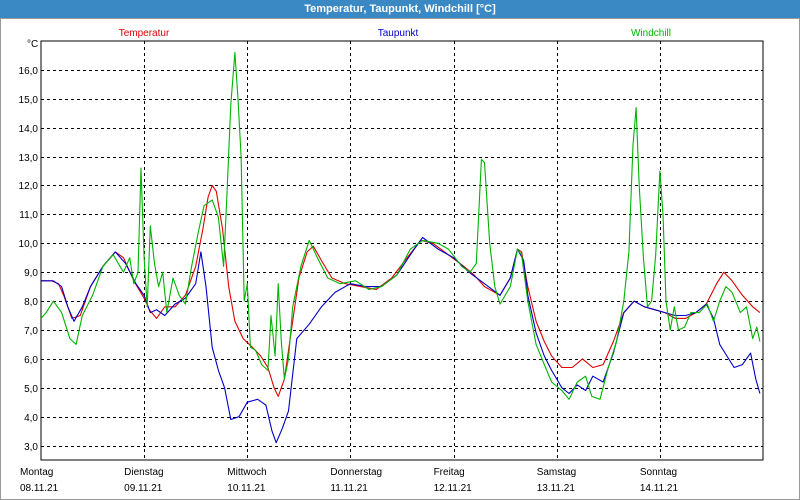 This screenshot has height=500, width=800. Describe the element at coordinates (31, 360) in the screenshot. I see `y-tick-label: 6,0` at that location.